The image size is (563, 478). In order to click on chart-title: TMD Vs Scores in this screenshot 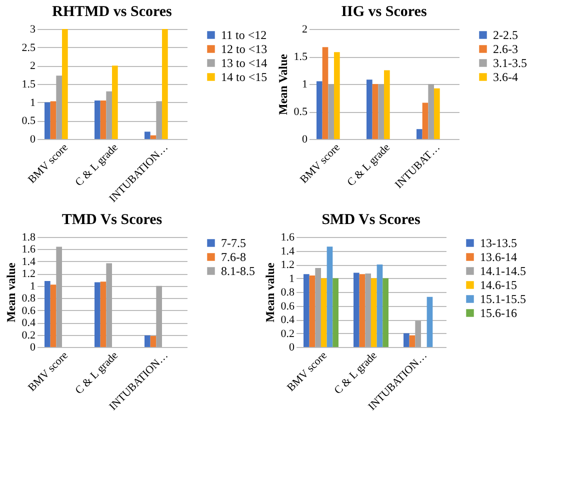, I will do `click(112, 220)`.